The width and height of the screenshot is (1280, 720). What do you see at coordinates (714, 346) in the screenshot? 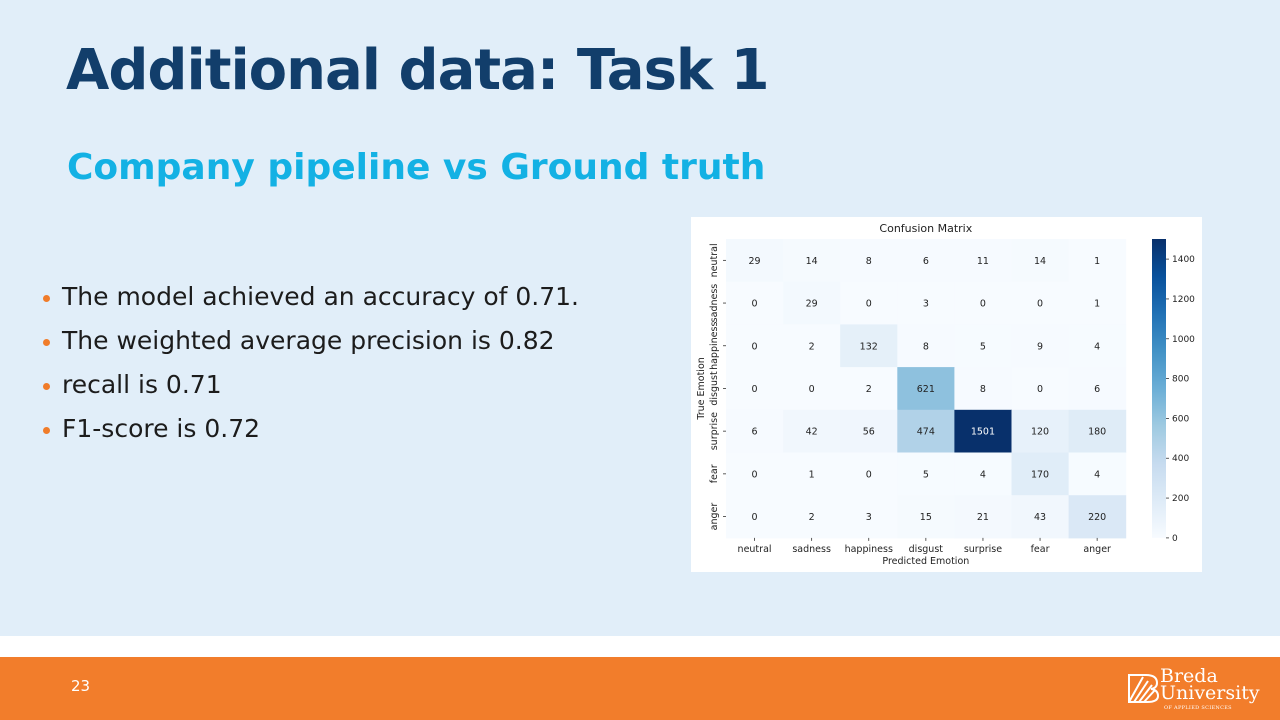
I see `y-tick-label: happiness` at bounding box center [714, 346].